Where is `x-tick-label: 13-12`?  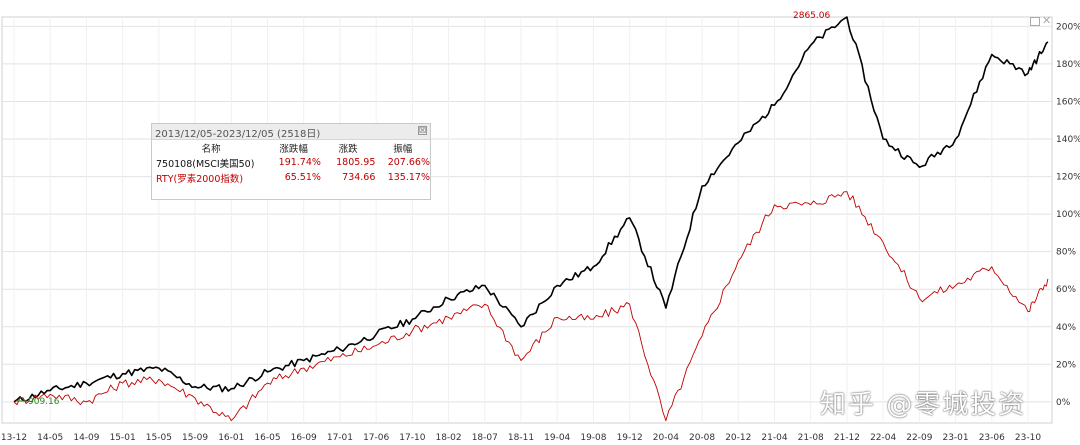
x-tick-label: 13-12 is located at coordinates (14, 438).